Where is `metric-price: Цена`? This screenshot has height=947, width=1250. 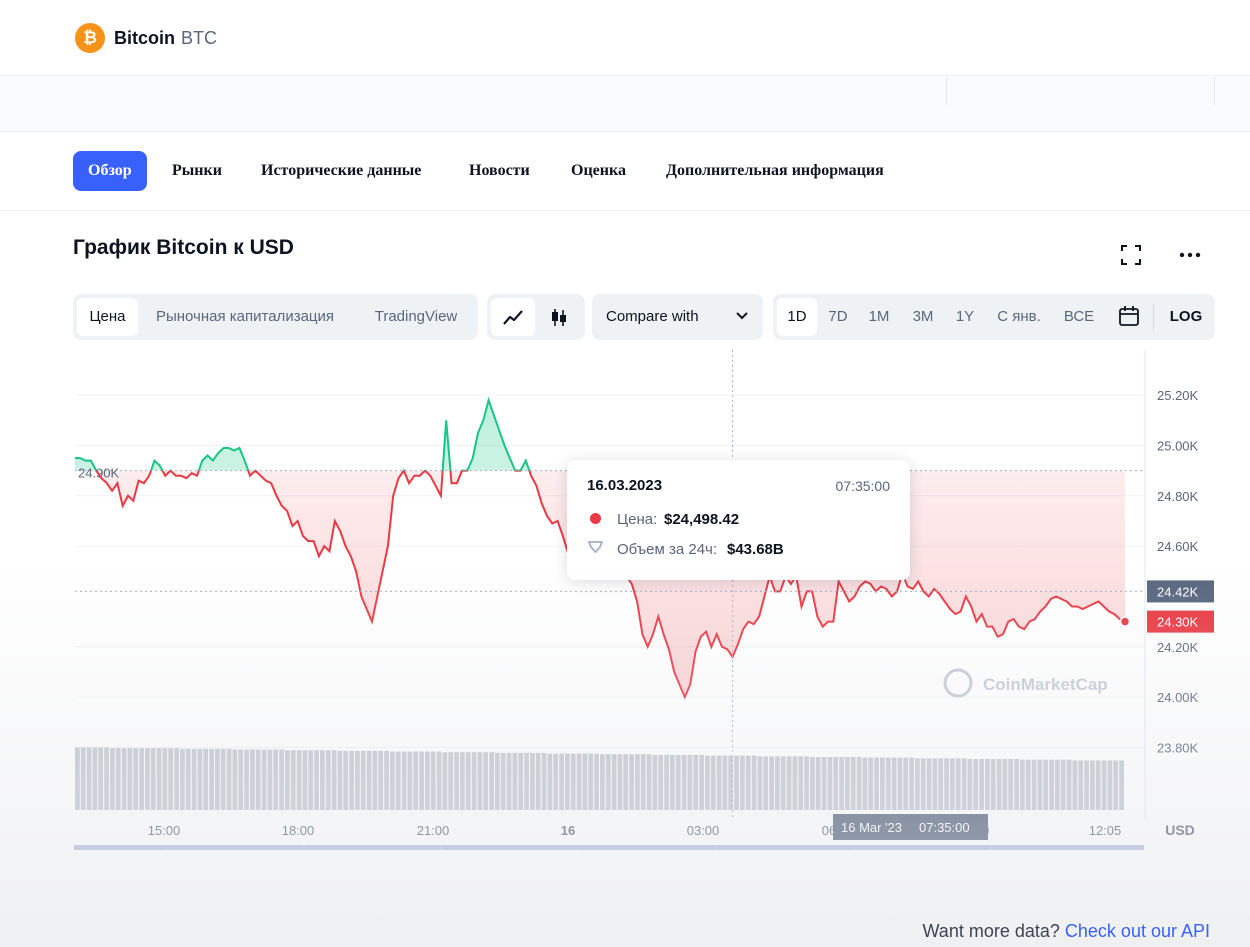
metric-price: Цена is located at coordinates (107, 317).